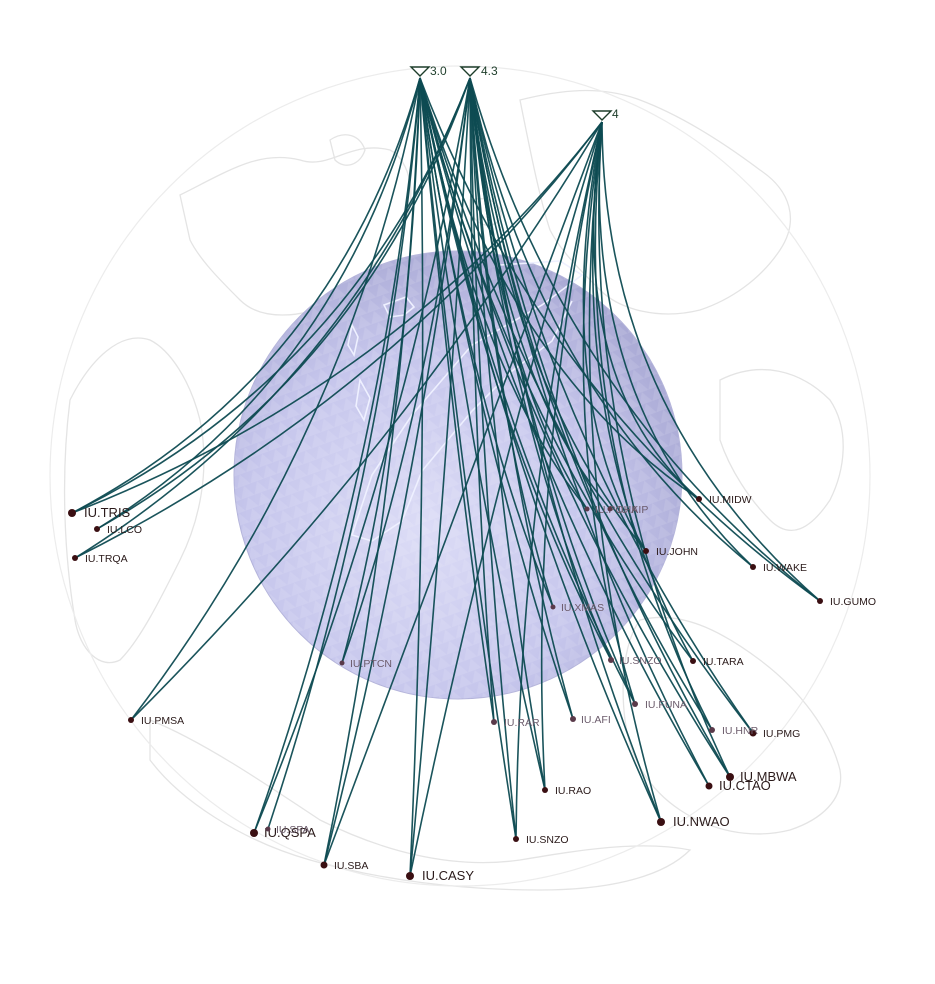 The height and width of the screenshot is (984, 935). I want to click on station-label-0: IU.TRIS, so click(107, 512).